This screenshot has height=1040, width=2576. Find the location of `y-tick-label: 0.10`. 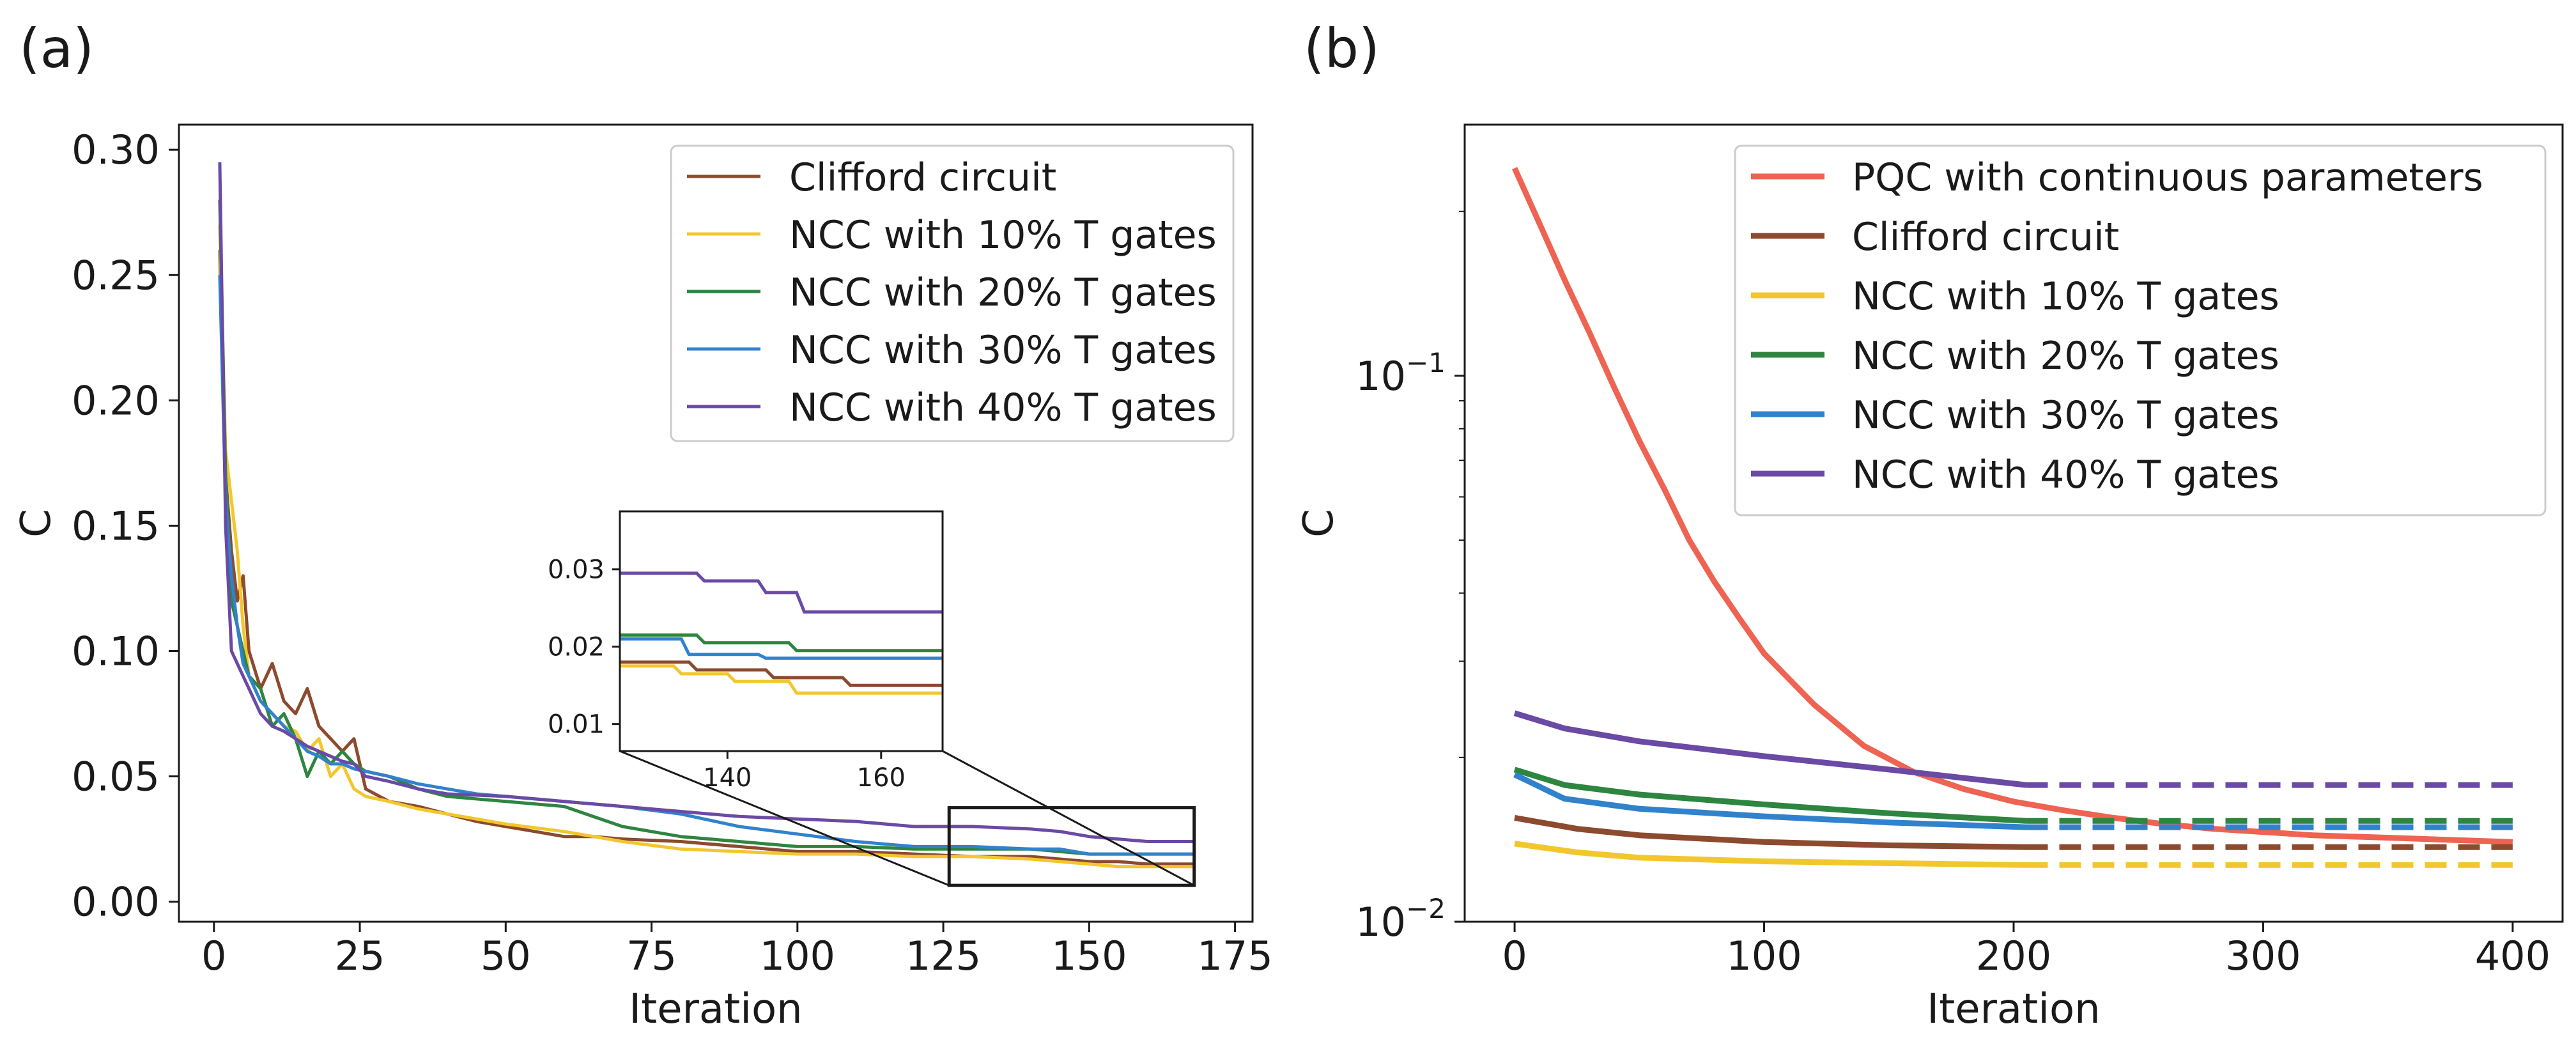

y-tick-label: 0.10 is located at coordinates (116, 651).